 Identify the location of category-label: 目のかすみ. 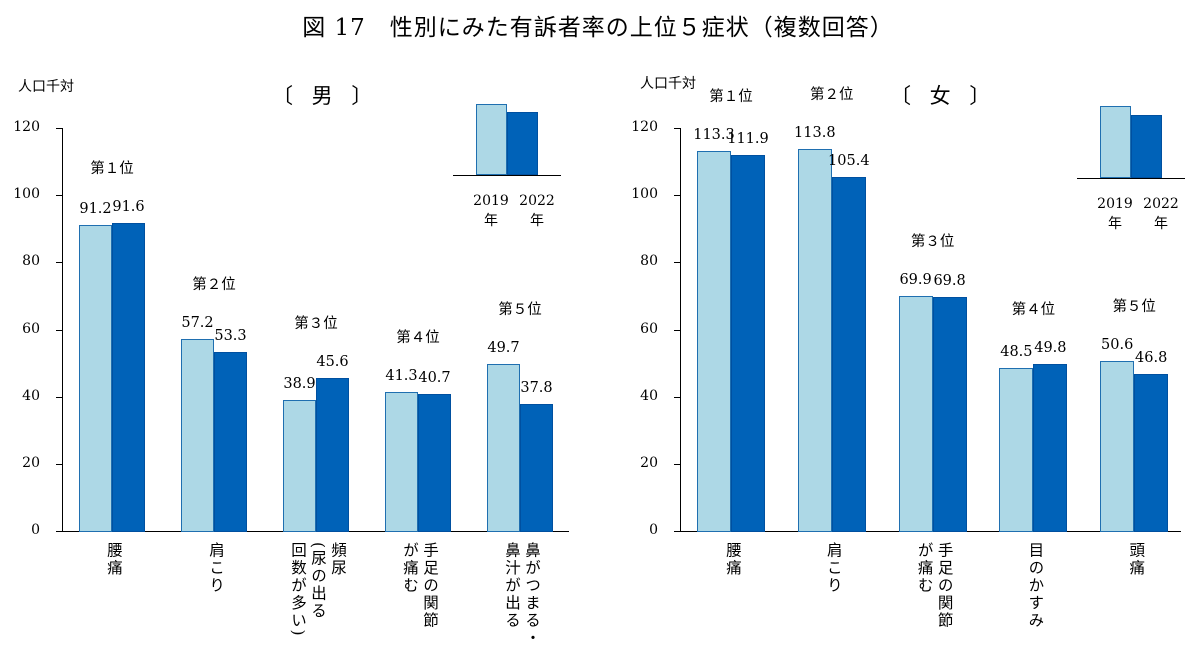
(1035, 586).